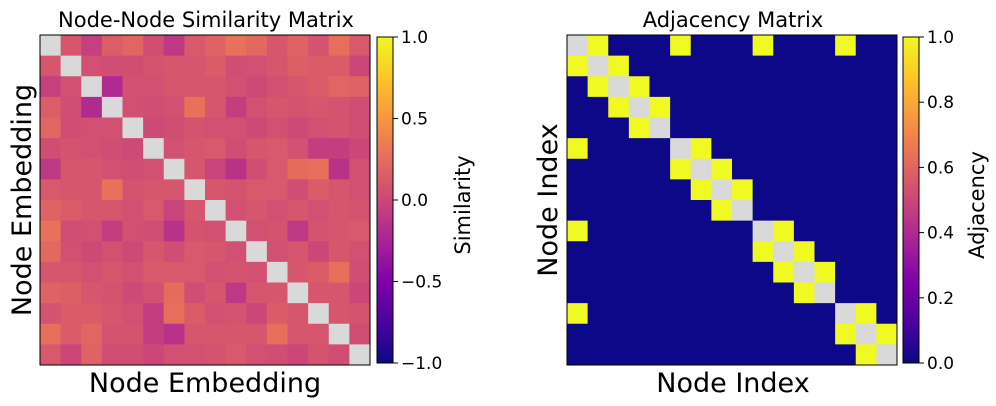 The height and width of the screenshot is (406, 996). What do you see at coordinates (940, 168) in the screenshot?
I see `adjacency-colorbar-tick-label: 0.6` at bounding box center [940, 168].